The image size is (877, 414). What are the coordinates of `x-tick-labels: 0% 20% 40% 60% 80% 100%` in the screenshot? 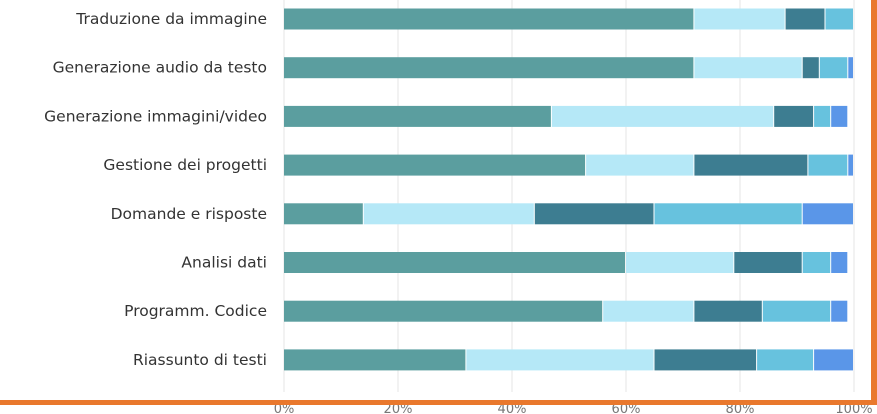 It's located at (573, 408).